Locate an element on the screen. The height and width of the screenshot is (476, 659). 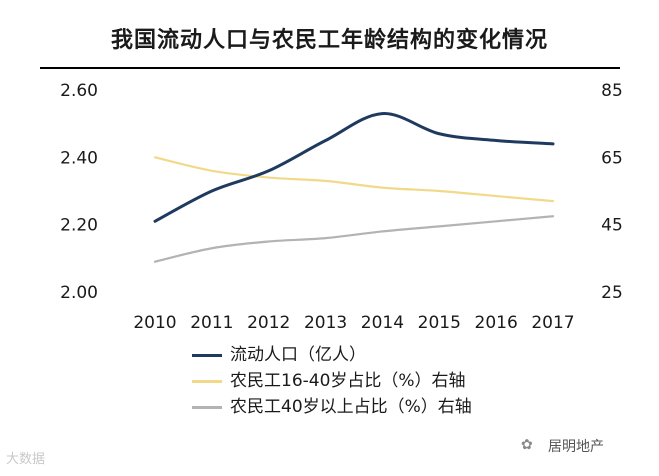
legend-label: 农民工40岁以上占比（%）右轴 is located at coordinates (351, 407).